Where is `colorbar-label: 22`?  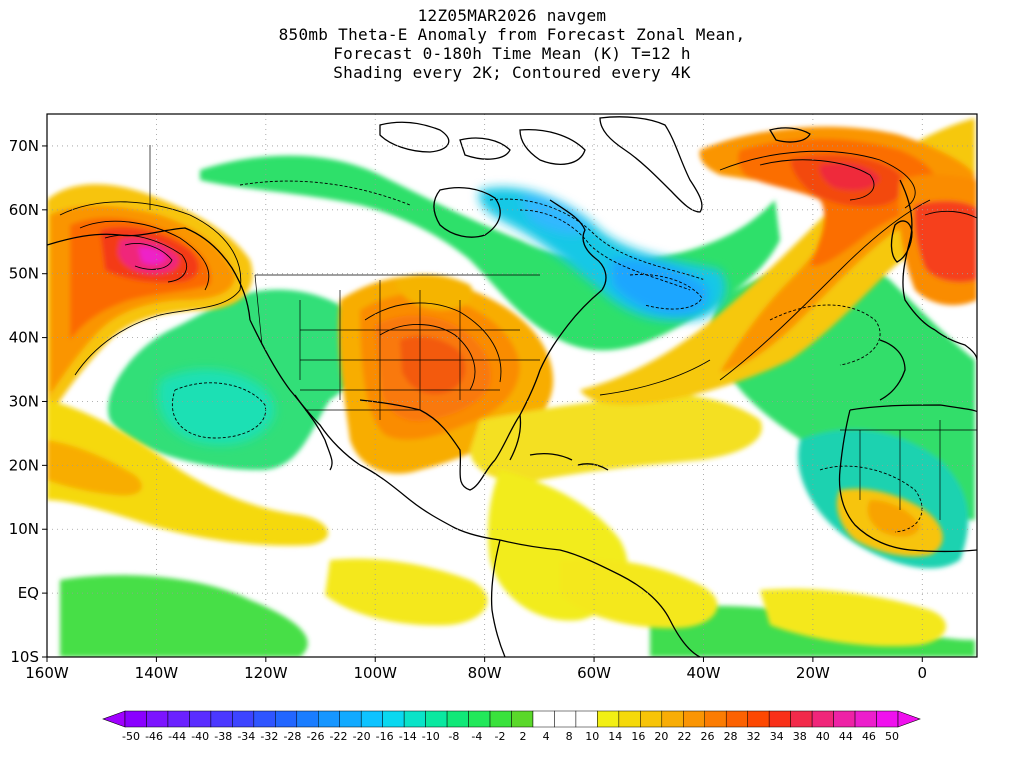
colorbar-label: 22 is located at coordinates (684, 736).